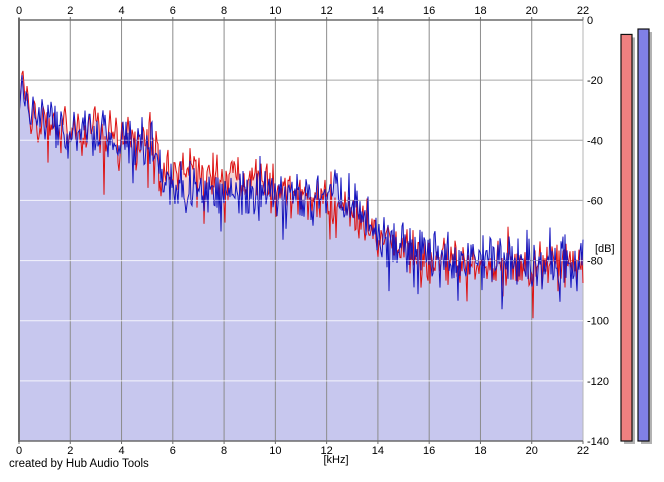 The height and width of the screenshot is (482, 664). Describe the element at coordinates (173, 451) in the screenshot. I see `x-tick-label-bottom: 6` at that location.